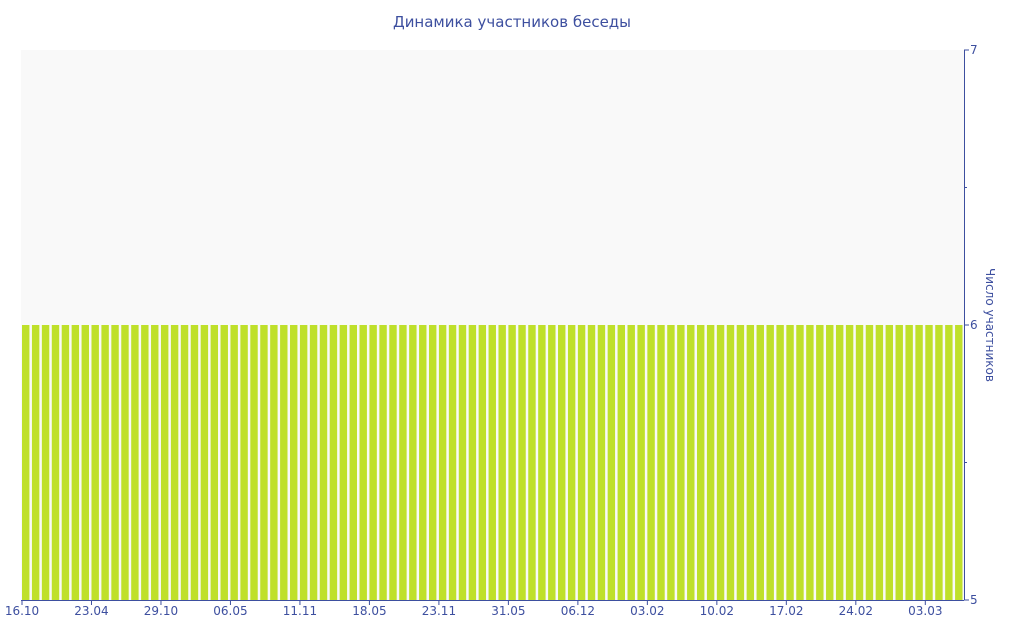 The height and width of the screenshot is (640, 1024). Describe the element at coordinates (786, 611) in the screenshot. I see `x-tick-label: 17.02` at that location.